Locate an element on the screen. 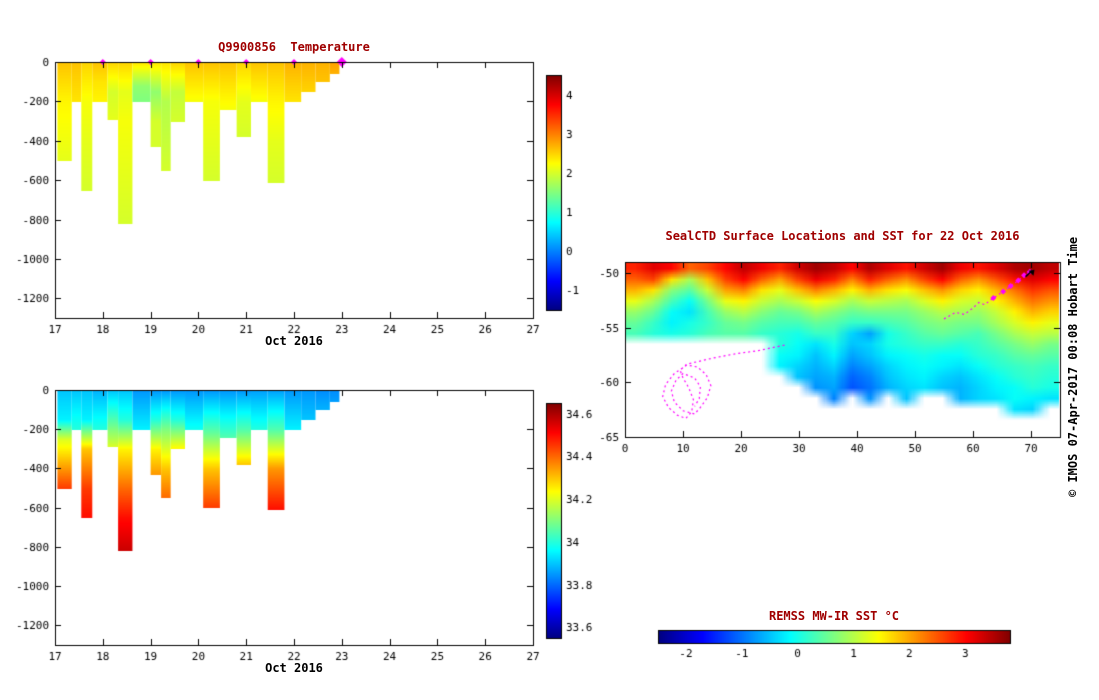  imos-credit-text: © IMOS 07-Apr-2017 00:08 Hobart Time is located at coordinates (1073, 366).